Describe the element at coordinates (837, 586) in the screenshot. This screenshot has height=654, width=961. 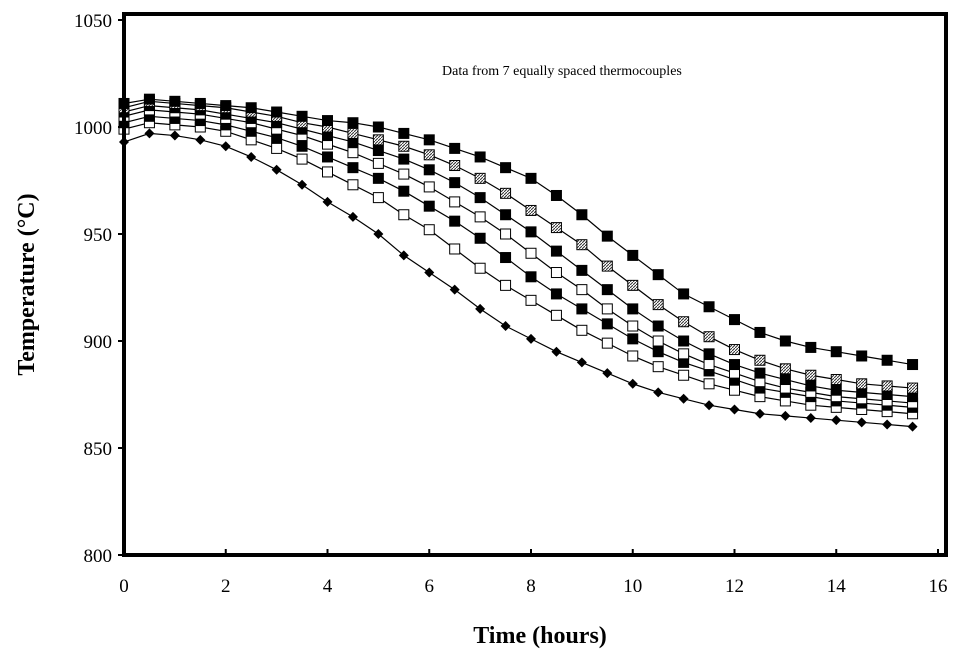
I see `x-tick-label: 14` at that location.